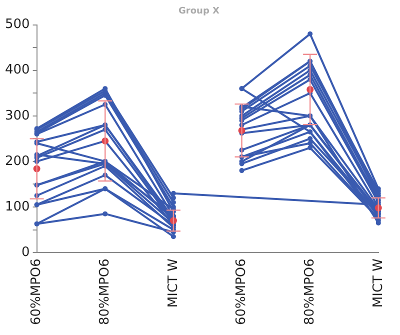 The height and width of the screenshot is (335, 400). Describe the element at coordinates (17, 24) in the screenshot. I see `y-tick-label: 500` at that location.